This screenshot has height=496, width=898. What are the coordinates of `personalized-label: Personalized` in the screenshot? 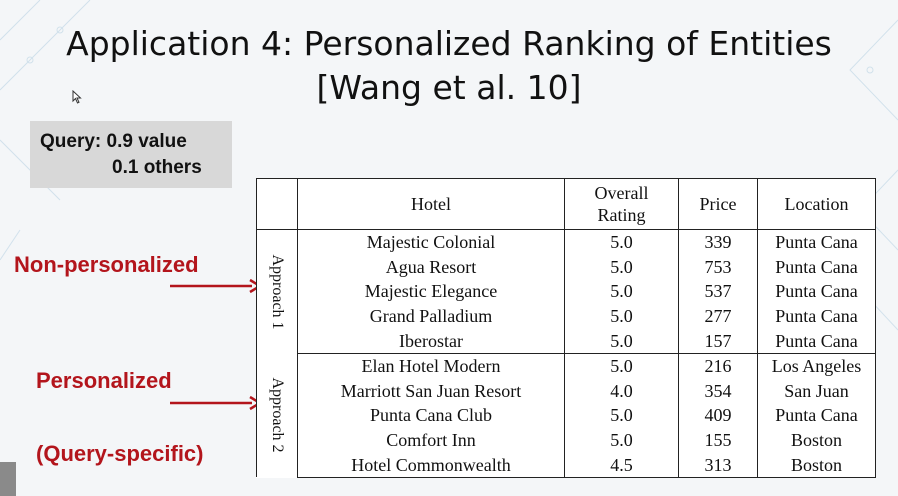 It's located at (104, 380).